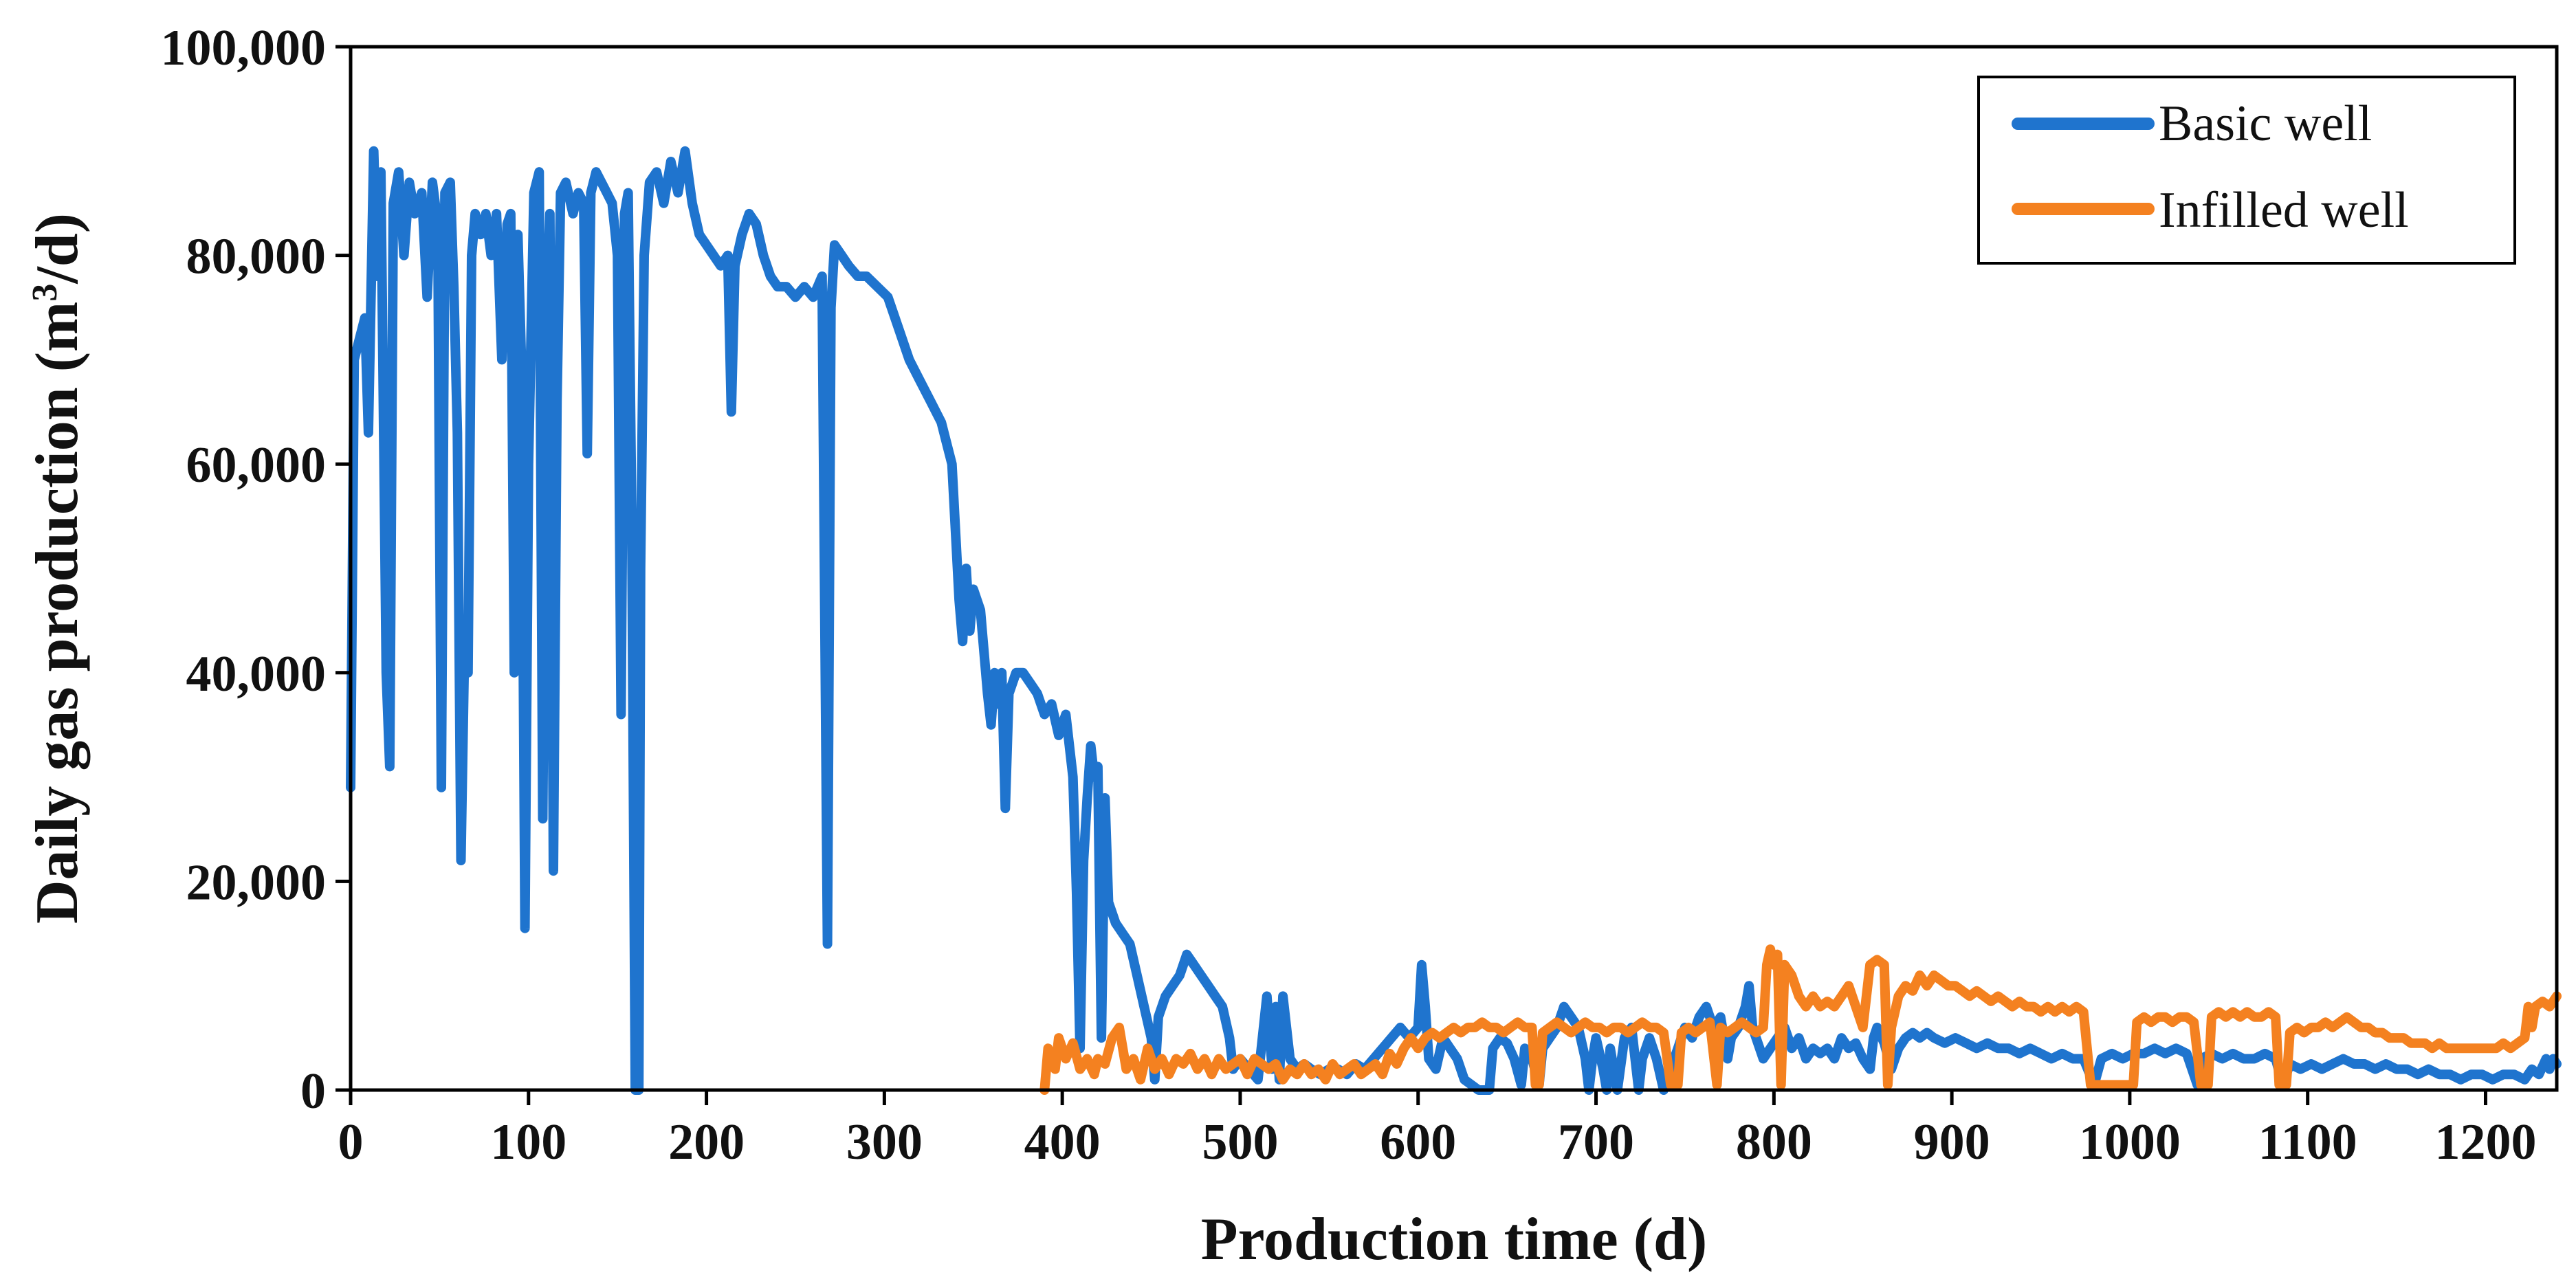 The width and height of the screenshot is (2576, 1288). Describe the element at coordinates (2130, 1142) in the screenshot. I see `x-tick-label: 1000` at that location.